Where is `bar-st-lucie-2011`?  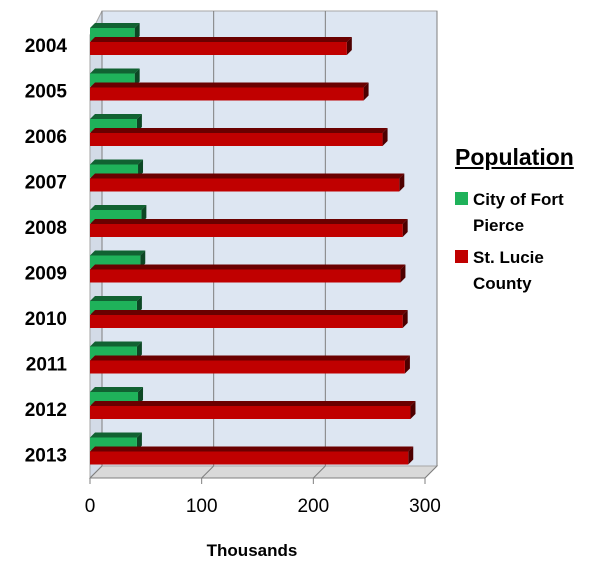 bar-st-lucie-2011 is located at coordinates (250, 364).